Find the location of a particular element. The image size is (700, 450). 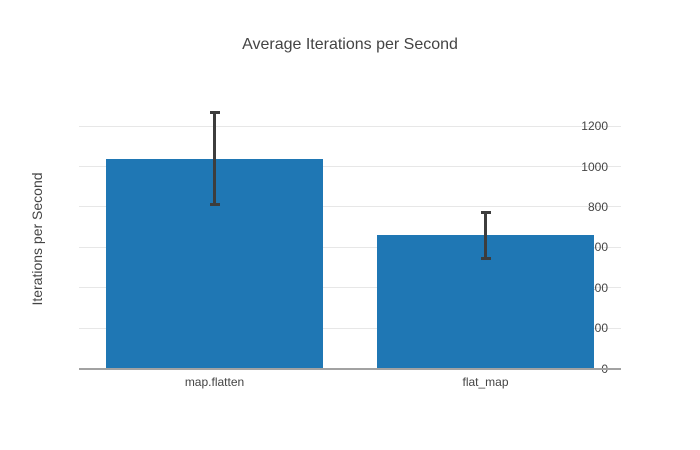

x-tick-label-map.flatten: map.flatten is located at coordinates (214, 382).